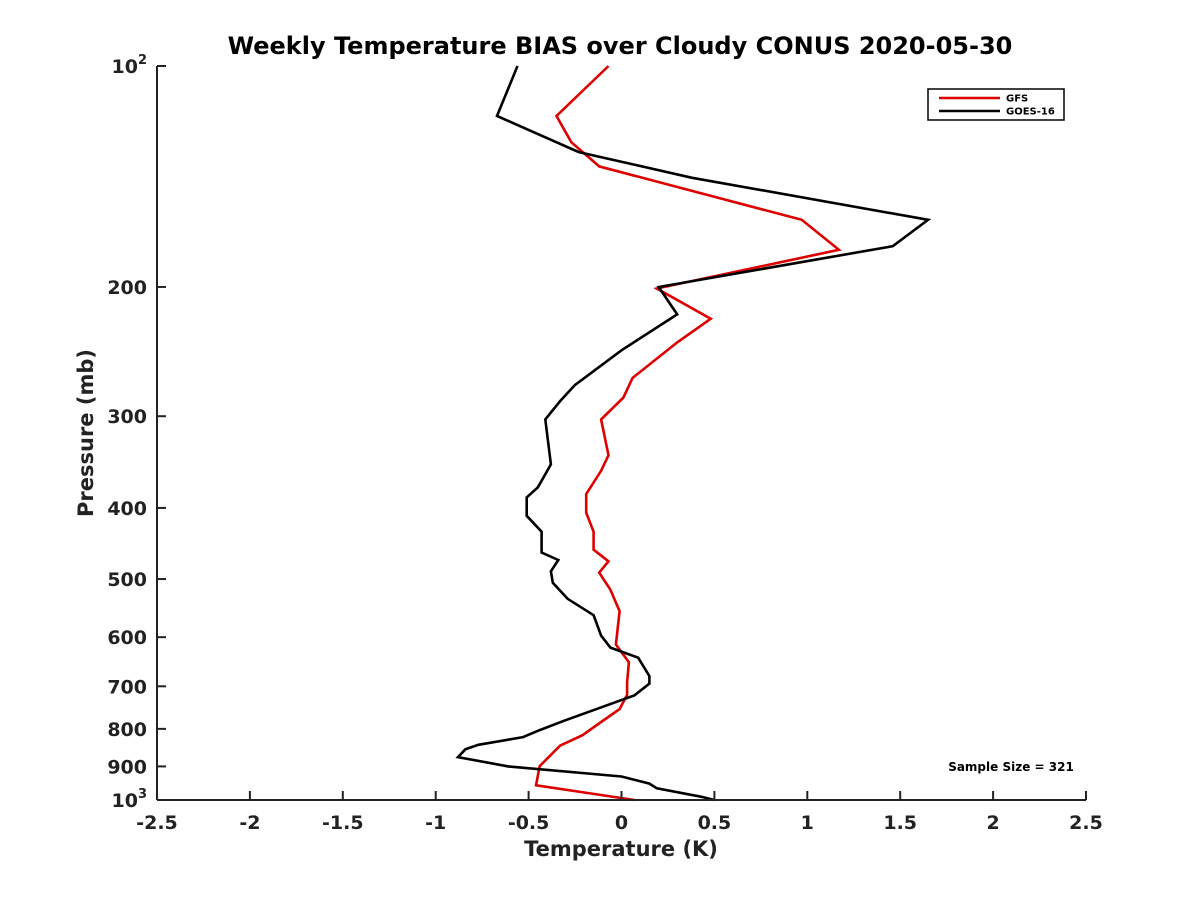 This screenshot has width=1200, height=900. Describe the element at coordinates (621, 849) in the screenshot. I see `x-axis-label: Temperature (K)` at that location.